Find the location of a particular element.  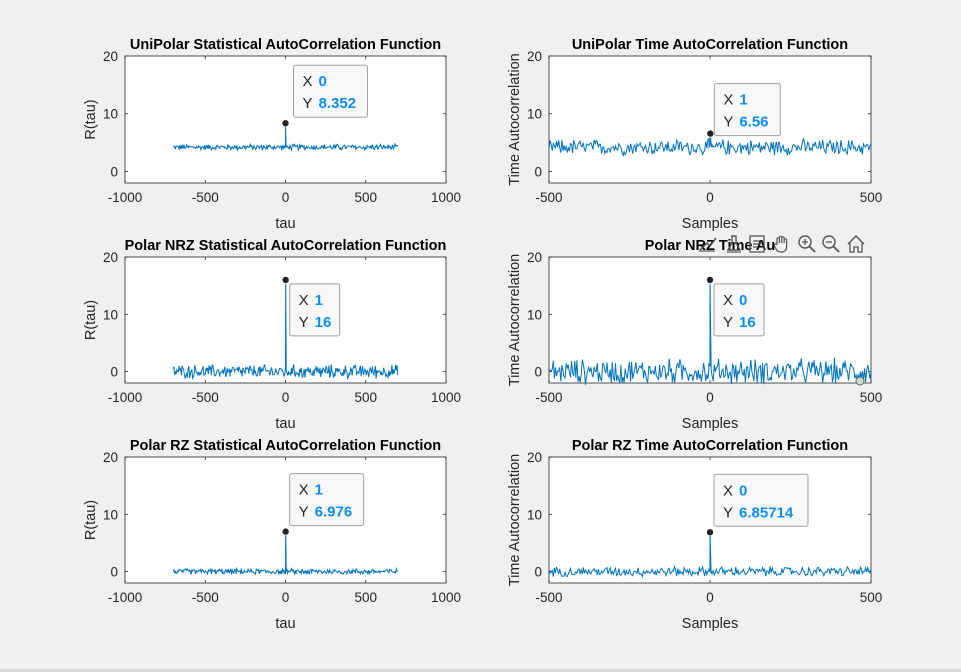

link-data-icon is located at coordinates (757, 244).